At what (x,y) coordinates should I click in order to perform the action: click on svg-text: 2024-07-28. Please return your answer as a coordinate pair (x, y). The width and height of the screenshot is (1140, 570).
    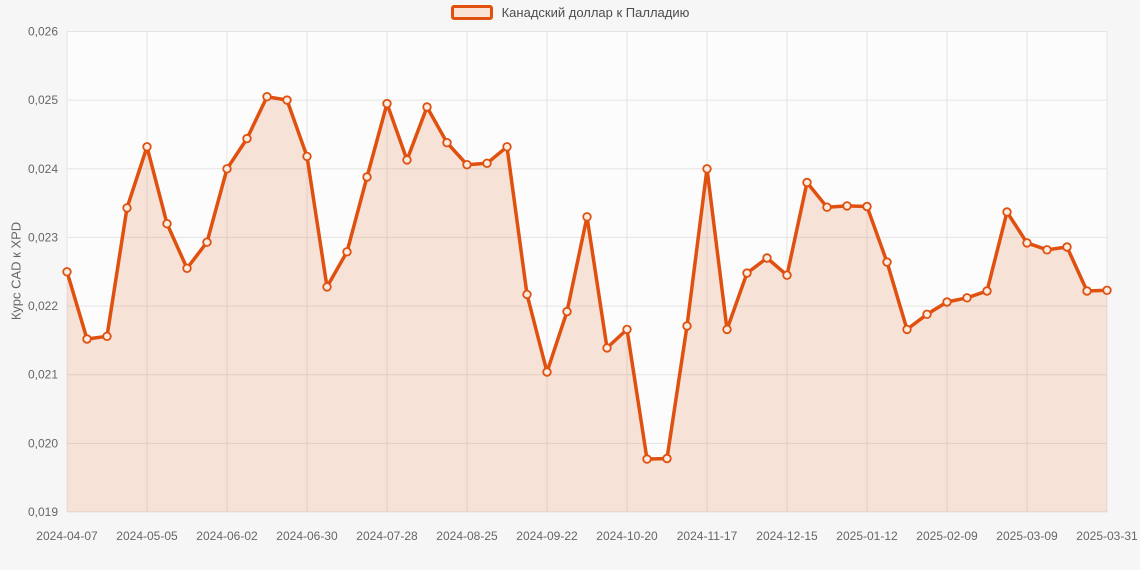
    Looking at the image, I should click on (387, 536).